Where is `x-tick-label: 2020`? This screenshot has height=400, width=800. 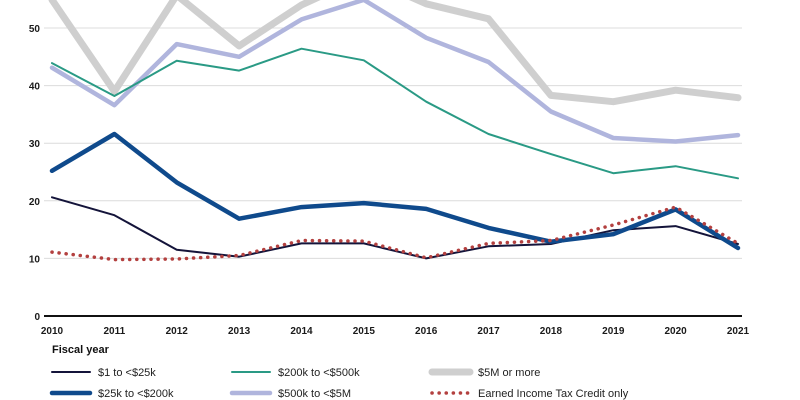
x-tick-label: 2020 is located at coordinates (676, 331).